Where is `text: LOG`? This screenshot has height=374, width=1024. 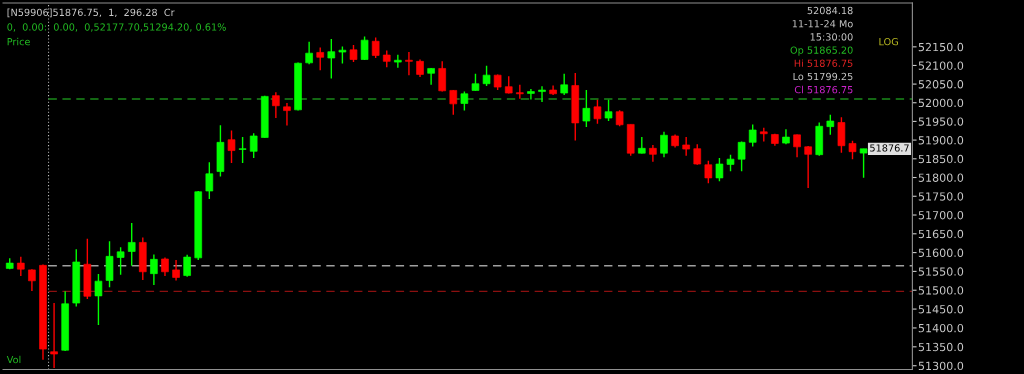
text: LOG is located at coordinates (888, 41).